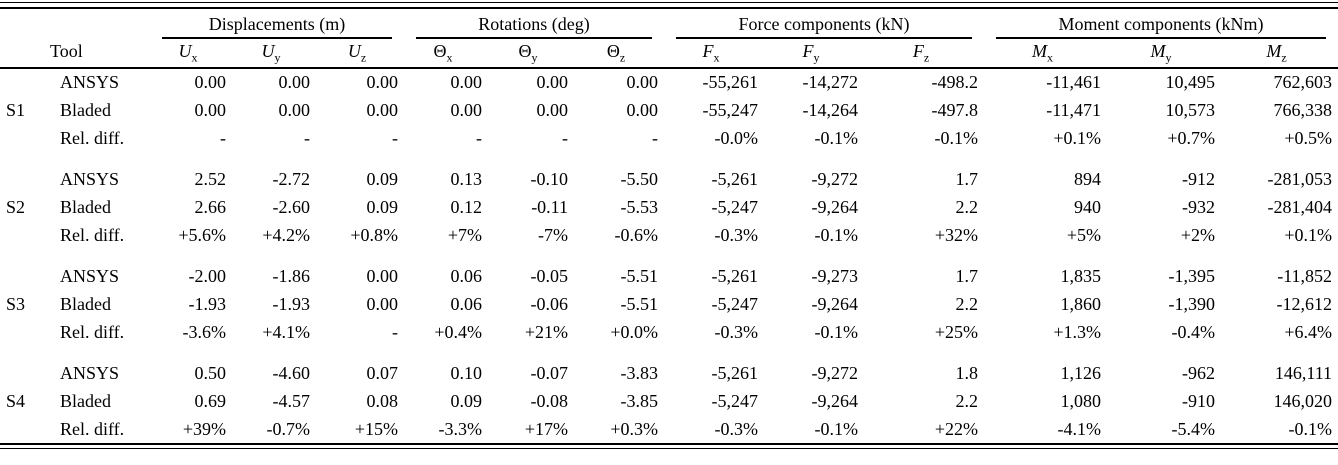 This screenshot has height=465, width=1338. Describe the element at coordinates (382, 178) in the screenshot. I see `value-cell-s2-uz: 0.09` at that location.